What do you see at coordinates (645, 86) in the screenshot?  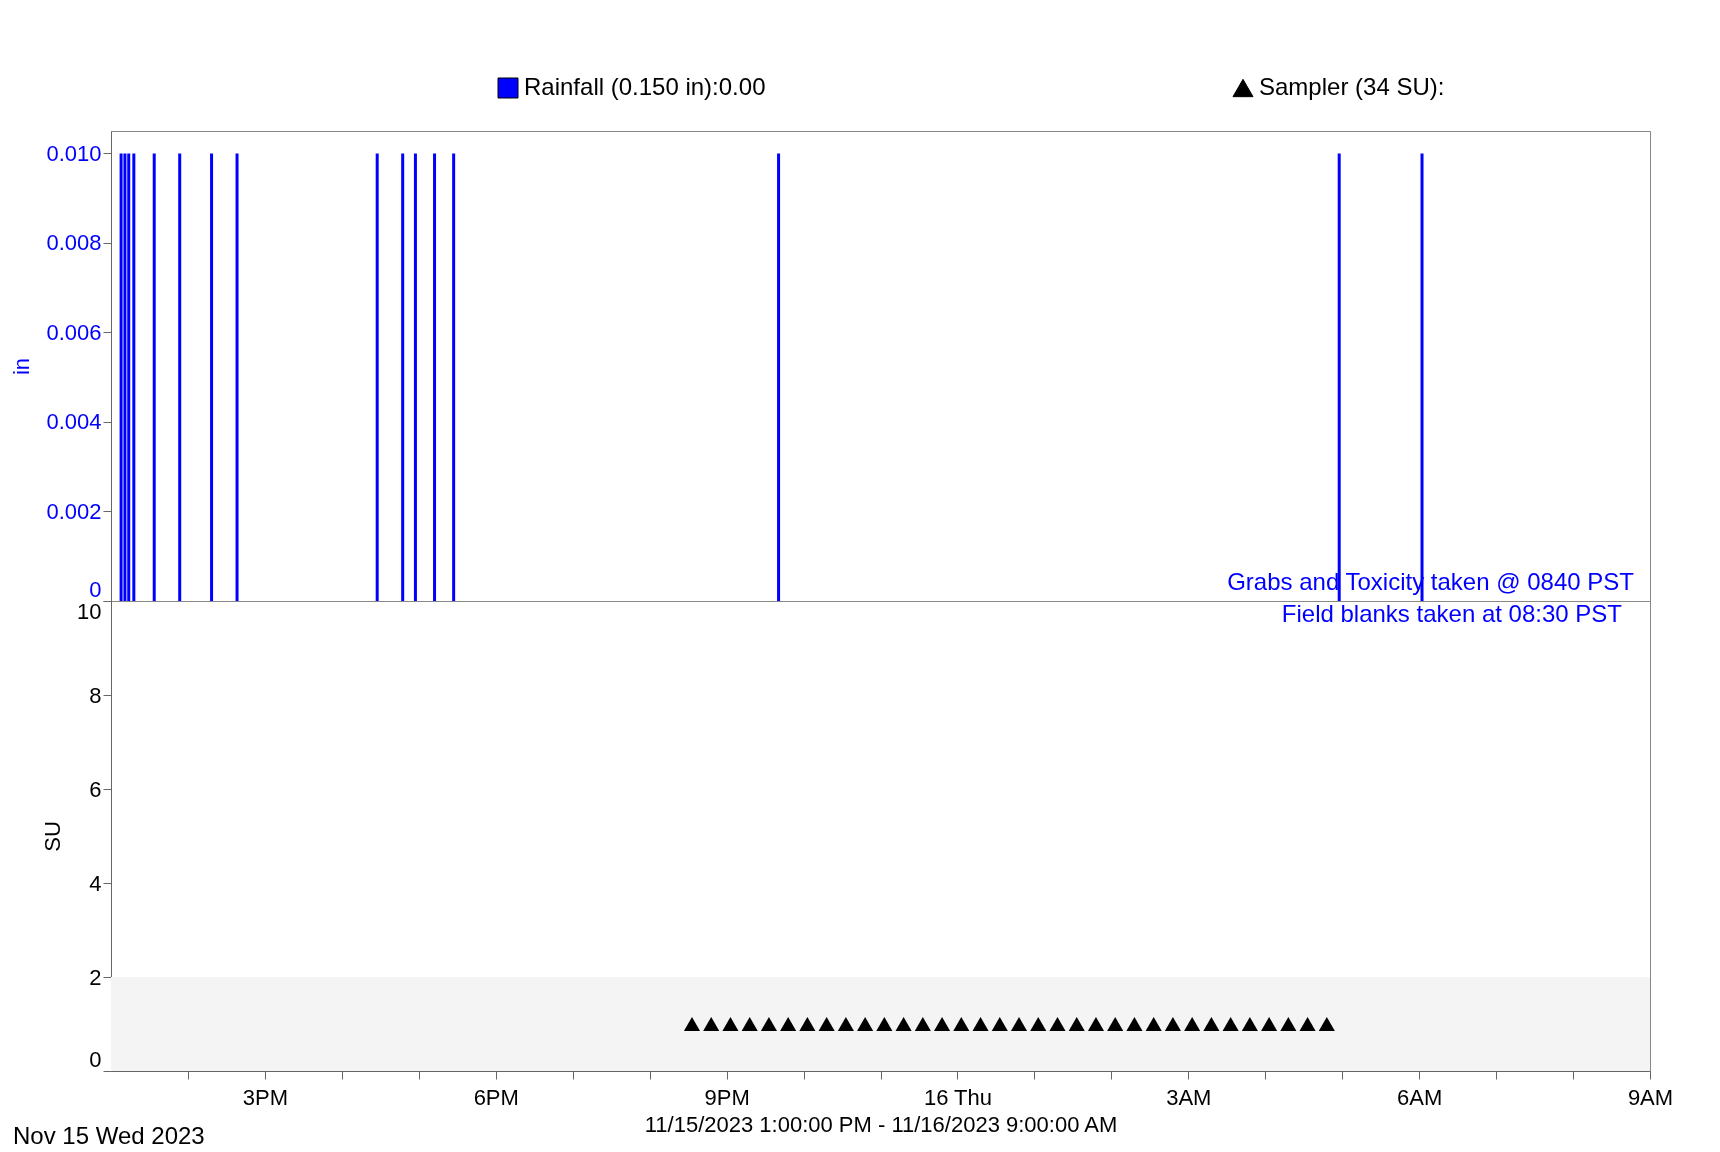 I see `legend-label: Rainfall (0.150 in):0.00` at bounding box center [645, 86].